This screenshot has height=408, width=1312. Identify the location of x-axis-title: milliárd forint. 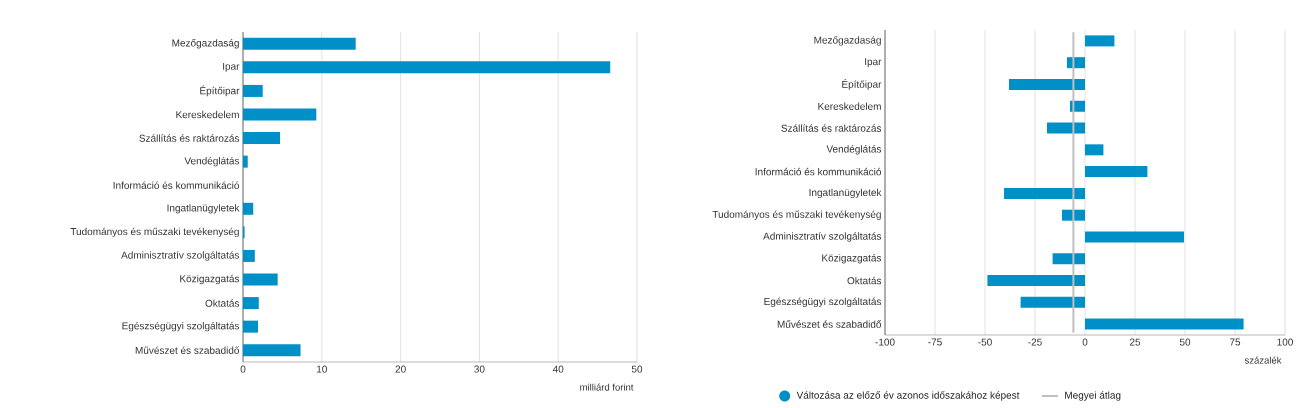
(607, 387).